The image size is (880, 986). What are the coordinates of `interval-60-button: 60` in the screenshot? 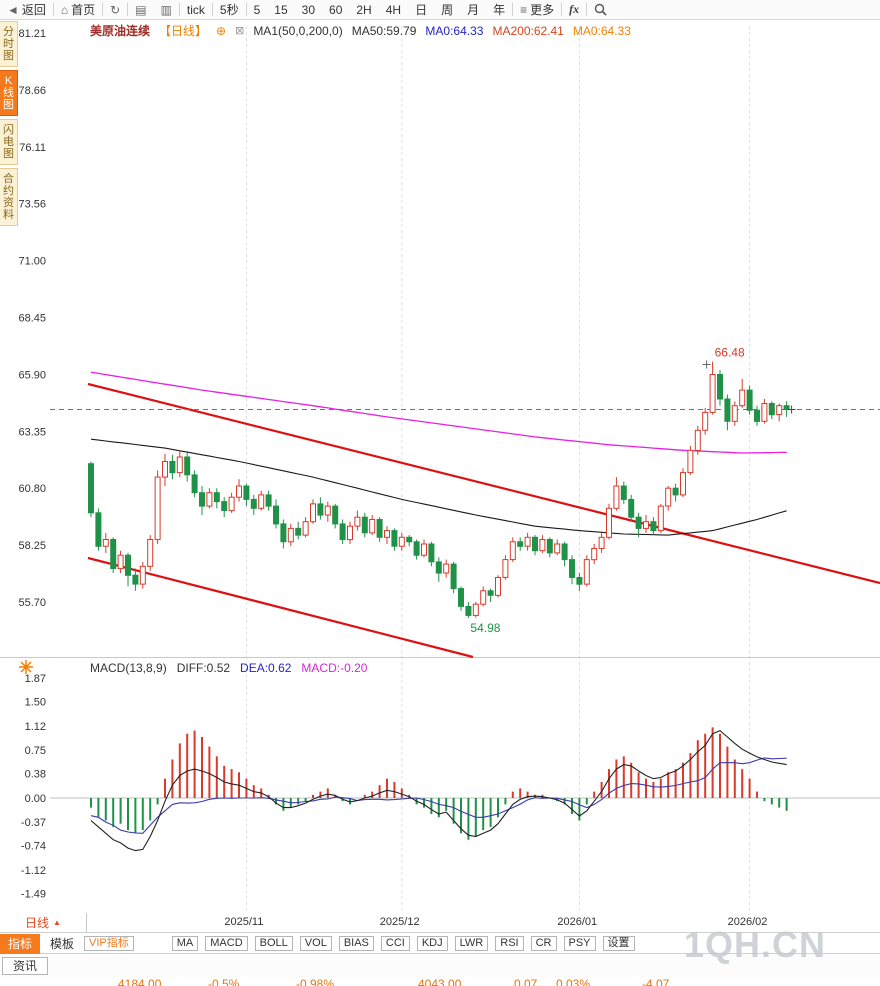 It's located at (335, 9).